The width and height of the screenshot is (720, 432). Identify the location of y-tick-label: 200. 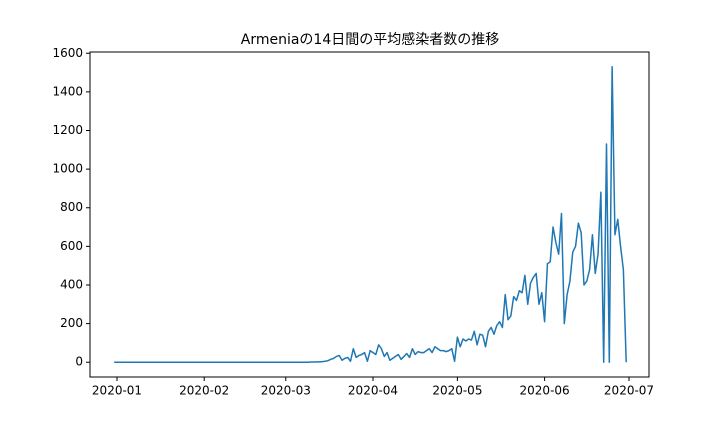
(71, 323).